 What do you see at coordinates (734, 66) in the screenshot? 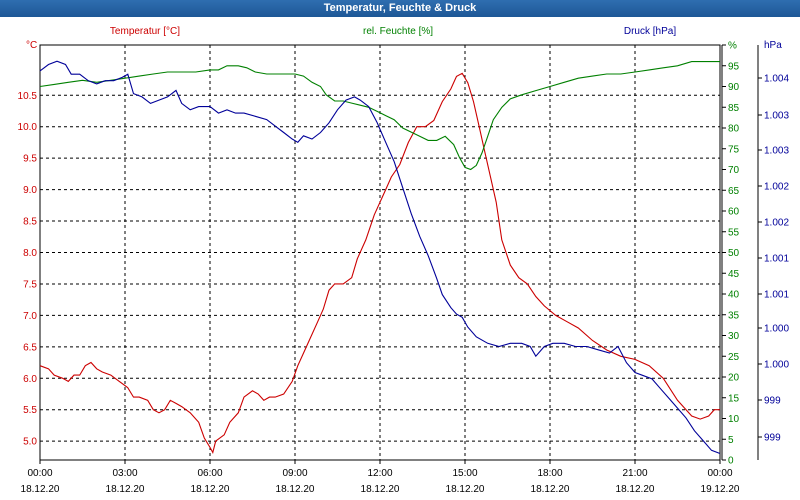
I see `humidity-tick-label: 95` at bounding box center [734, 66].